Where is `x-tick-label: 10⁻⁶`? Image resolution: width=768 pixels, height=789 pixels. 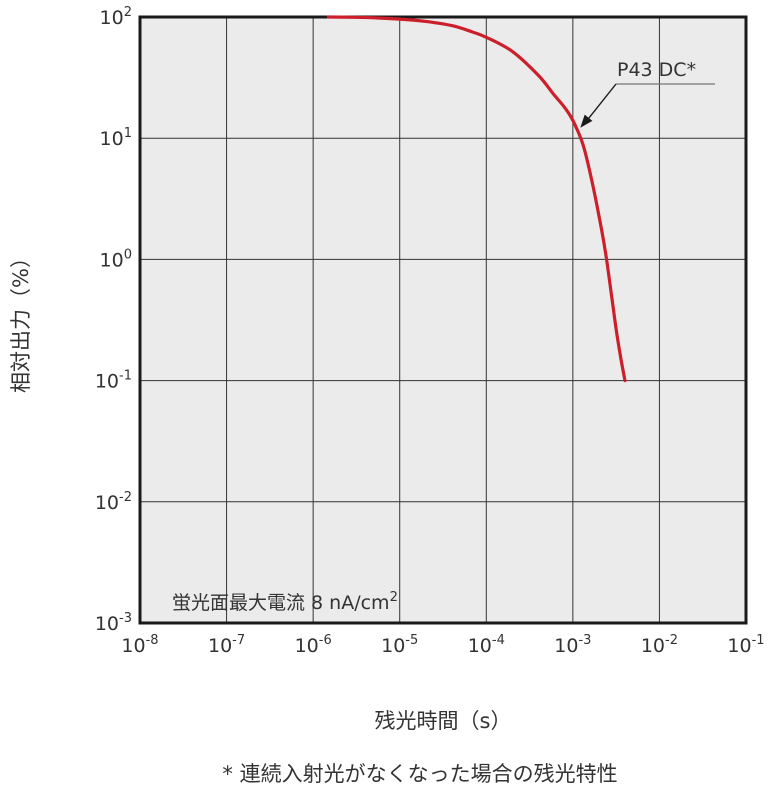
x-tick-label: 10⁻⁶ is located at coordinates (313, 645).